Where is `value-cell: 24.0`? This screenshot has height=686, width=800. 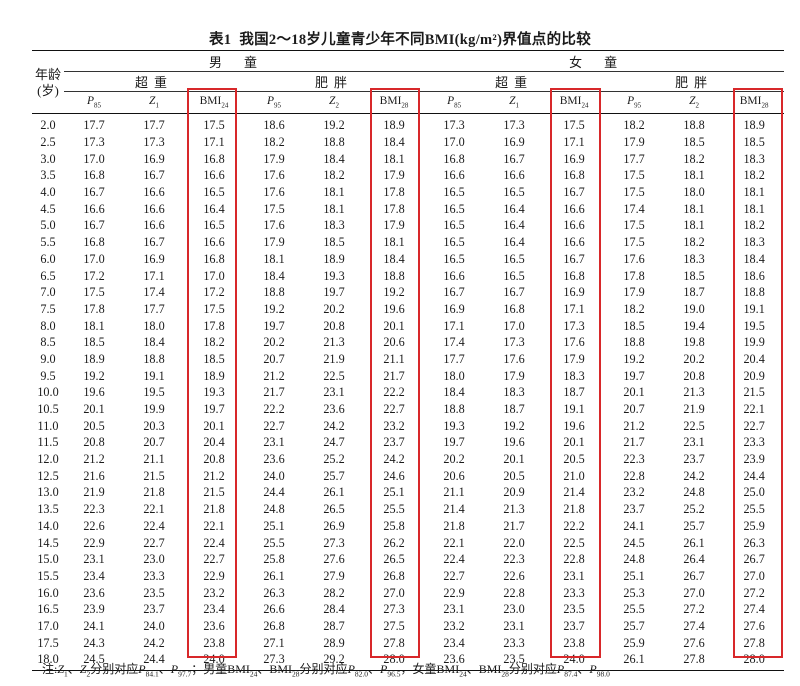 value-cell: 24.0 is located at coordinates (154, 625).